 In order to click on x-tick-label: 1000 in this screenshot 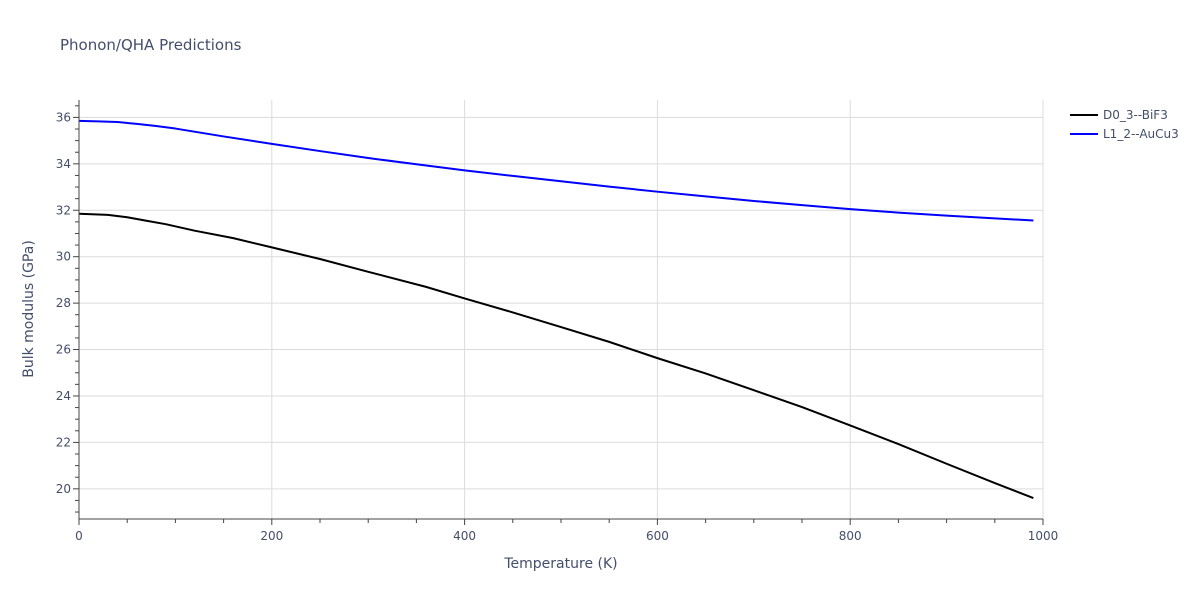, I will do `click(1043, 536)`.